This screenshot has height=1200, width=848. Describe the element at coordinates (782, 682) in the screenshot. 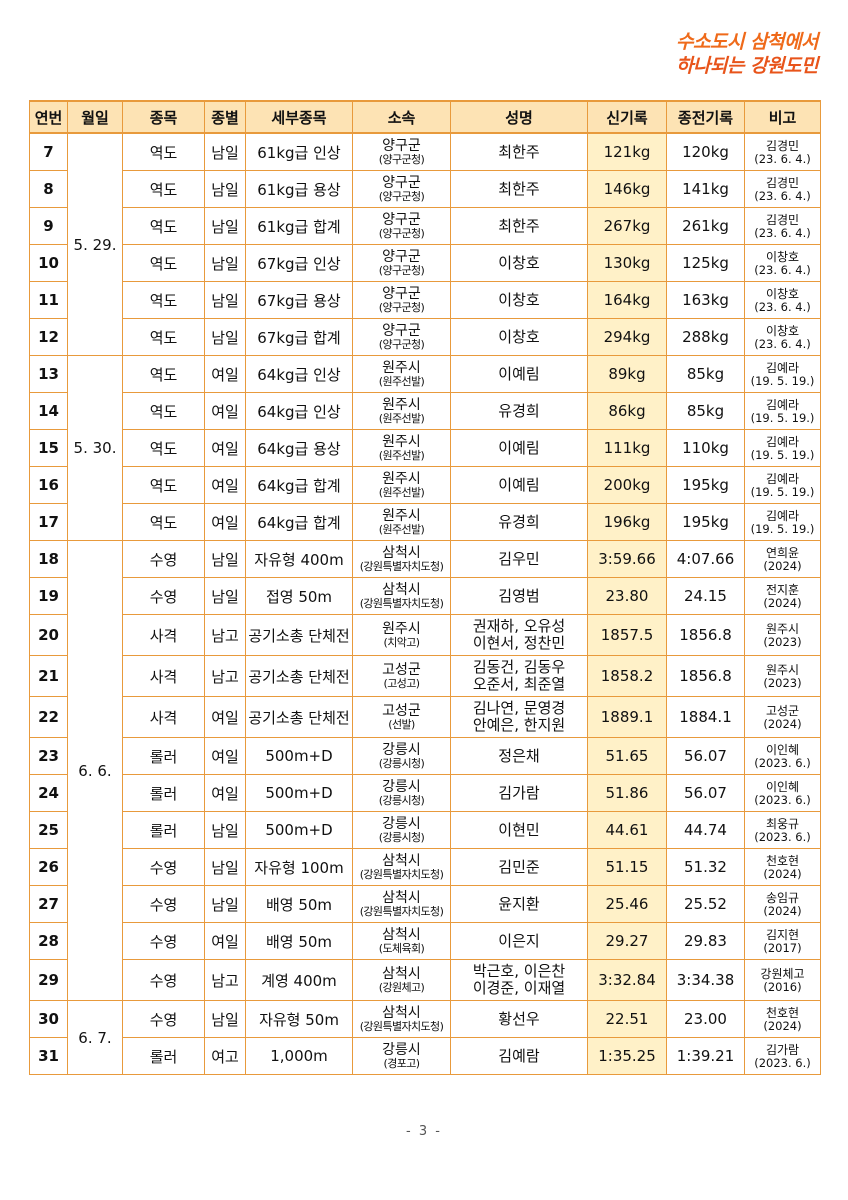

I see `previous-record-date: (2023)` at that location.